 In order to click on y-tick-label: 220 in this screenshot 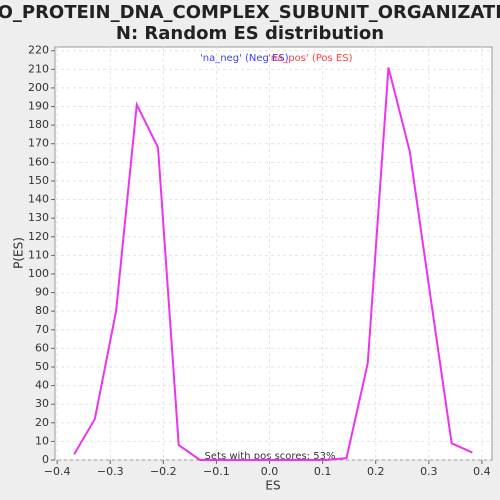, I will do `click(38, 50)`.